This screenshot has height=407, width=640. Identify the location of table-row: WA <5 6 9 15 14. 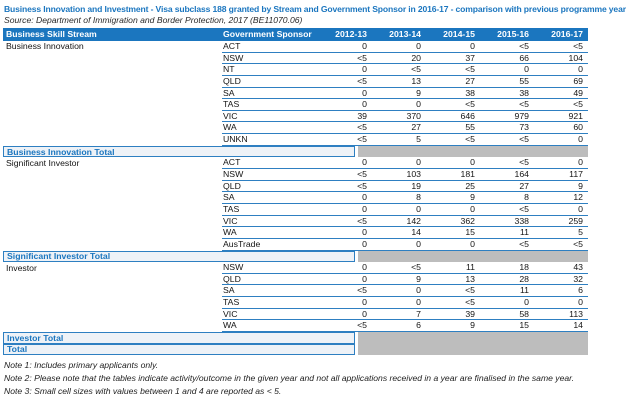
(295, 326).